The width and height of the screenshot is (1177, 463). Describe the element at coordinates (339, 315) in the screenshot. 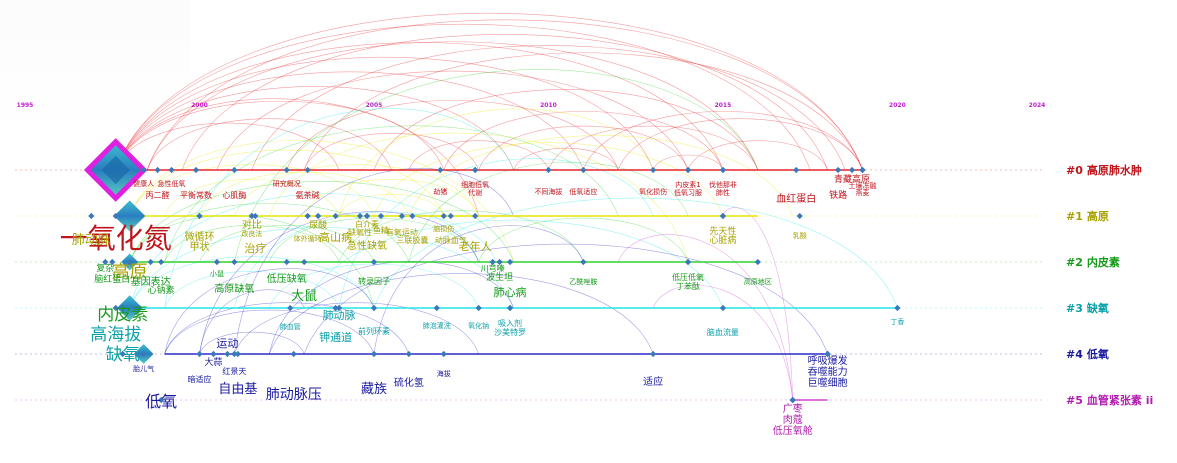

I see `keyword-label: 肺动脉` at that location.